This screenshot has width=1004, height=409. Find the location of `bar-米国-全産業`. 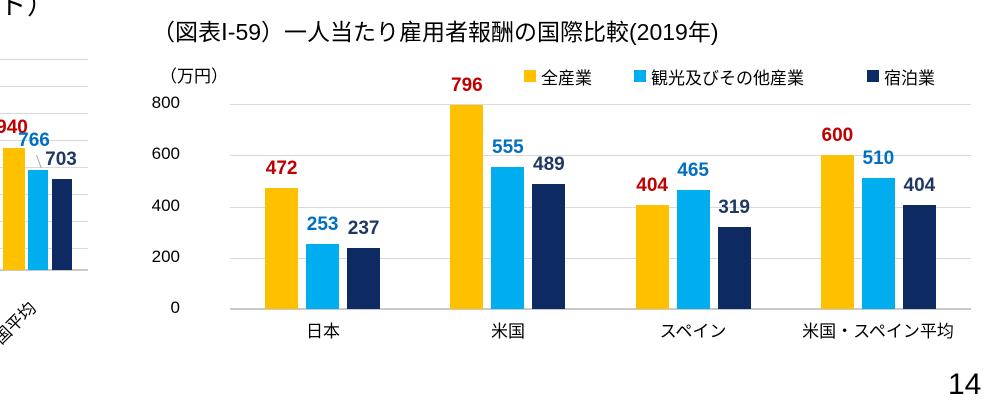

bar-米国-全産業 is located at coordinates (467, 207).